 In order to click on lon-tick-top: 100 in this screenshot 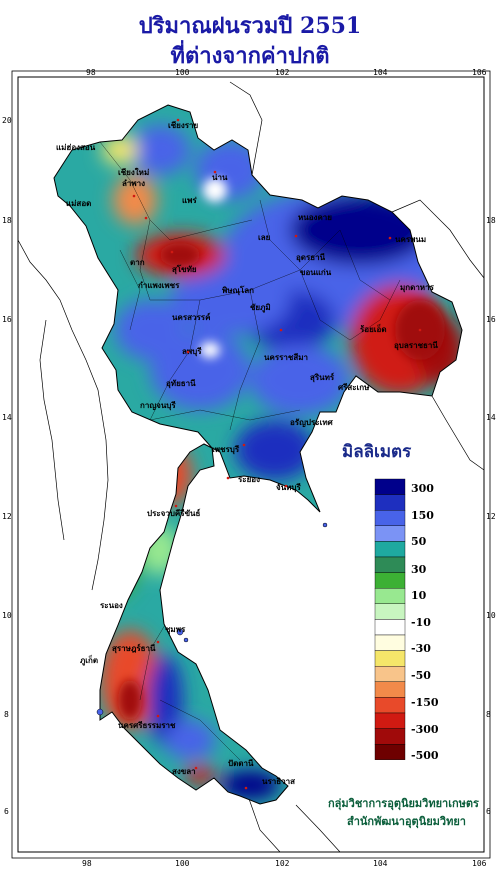, I will do `click(182, 72)`.